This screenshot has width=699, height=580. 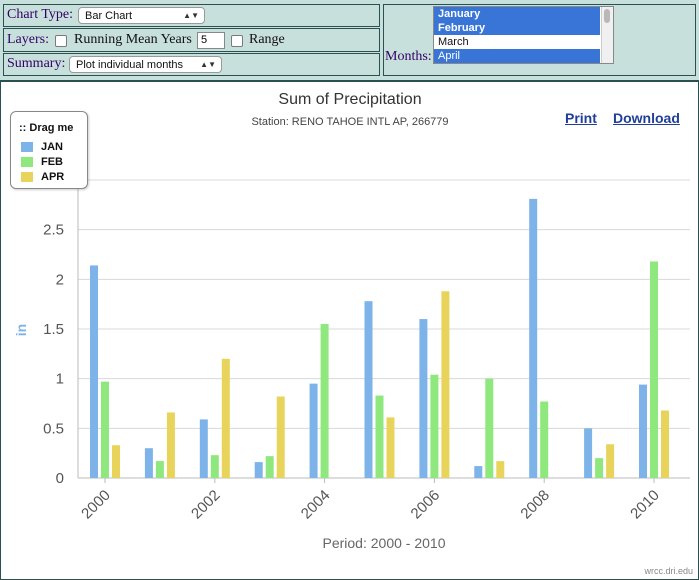 What do you see at coordinates (517, 14) in the screenshot?
I see `month-option-january: January` at bounding box center [517, 14].